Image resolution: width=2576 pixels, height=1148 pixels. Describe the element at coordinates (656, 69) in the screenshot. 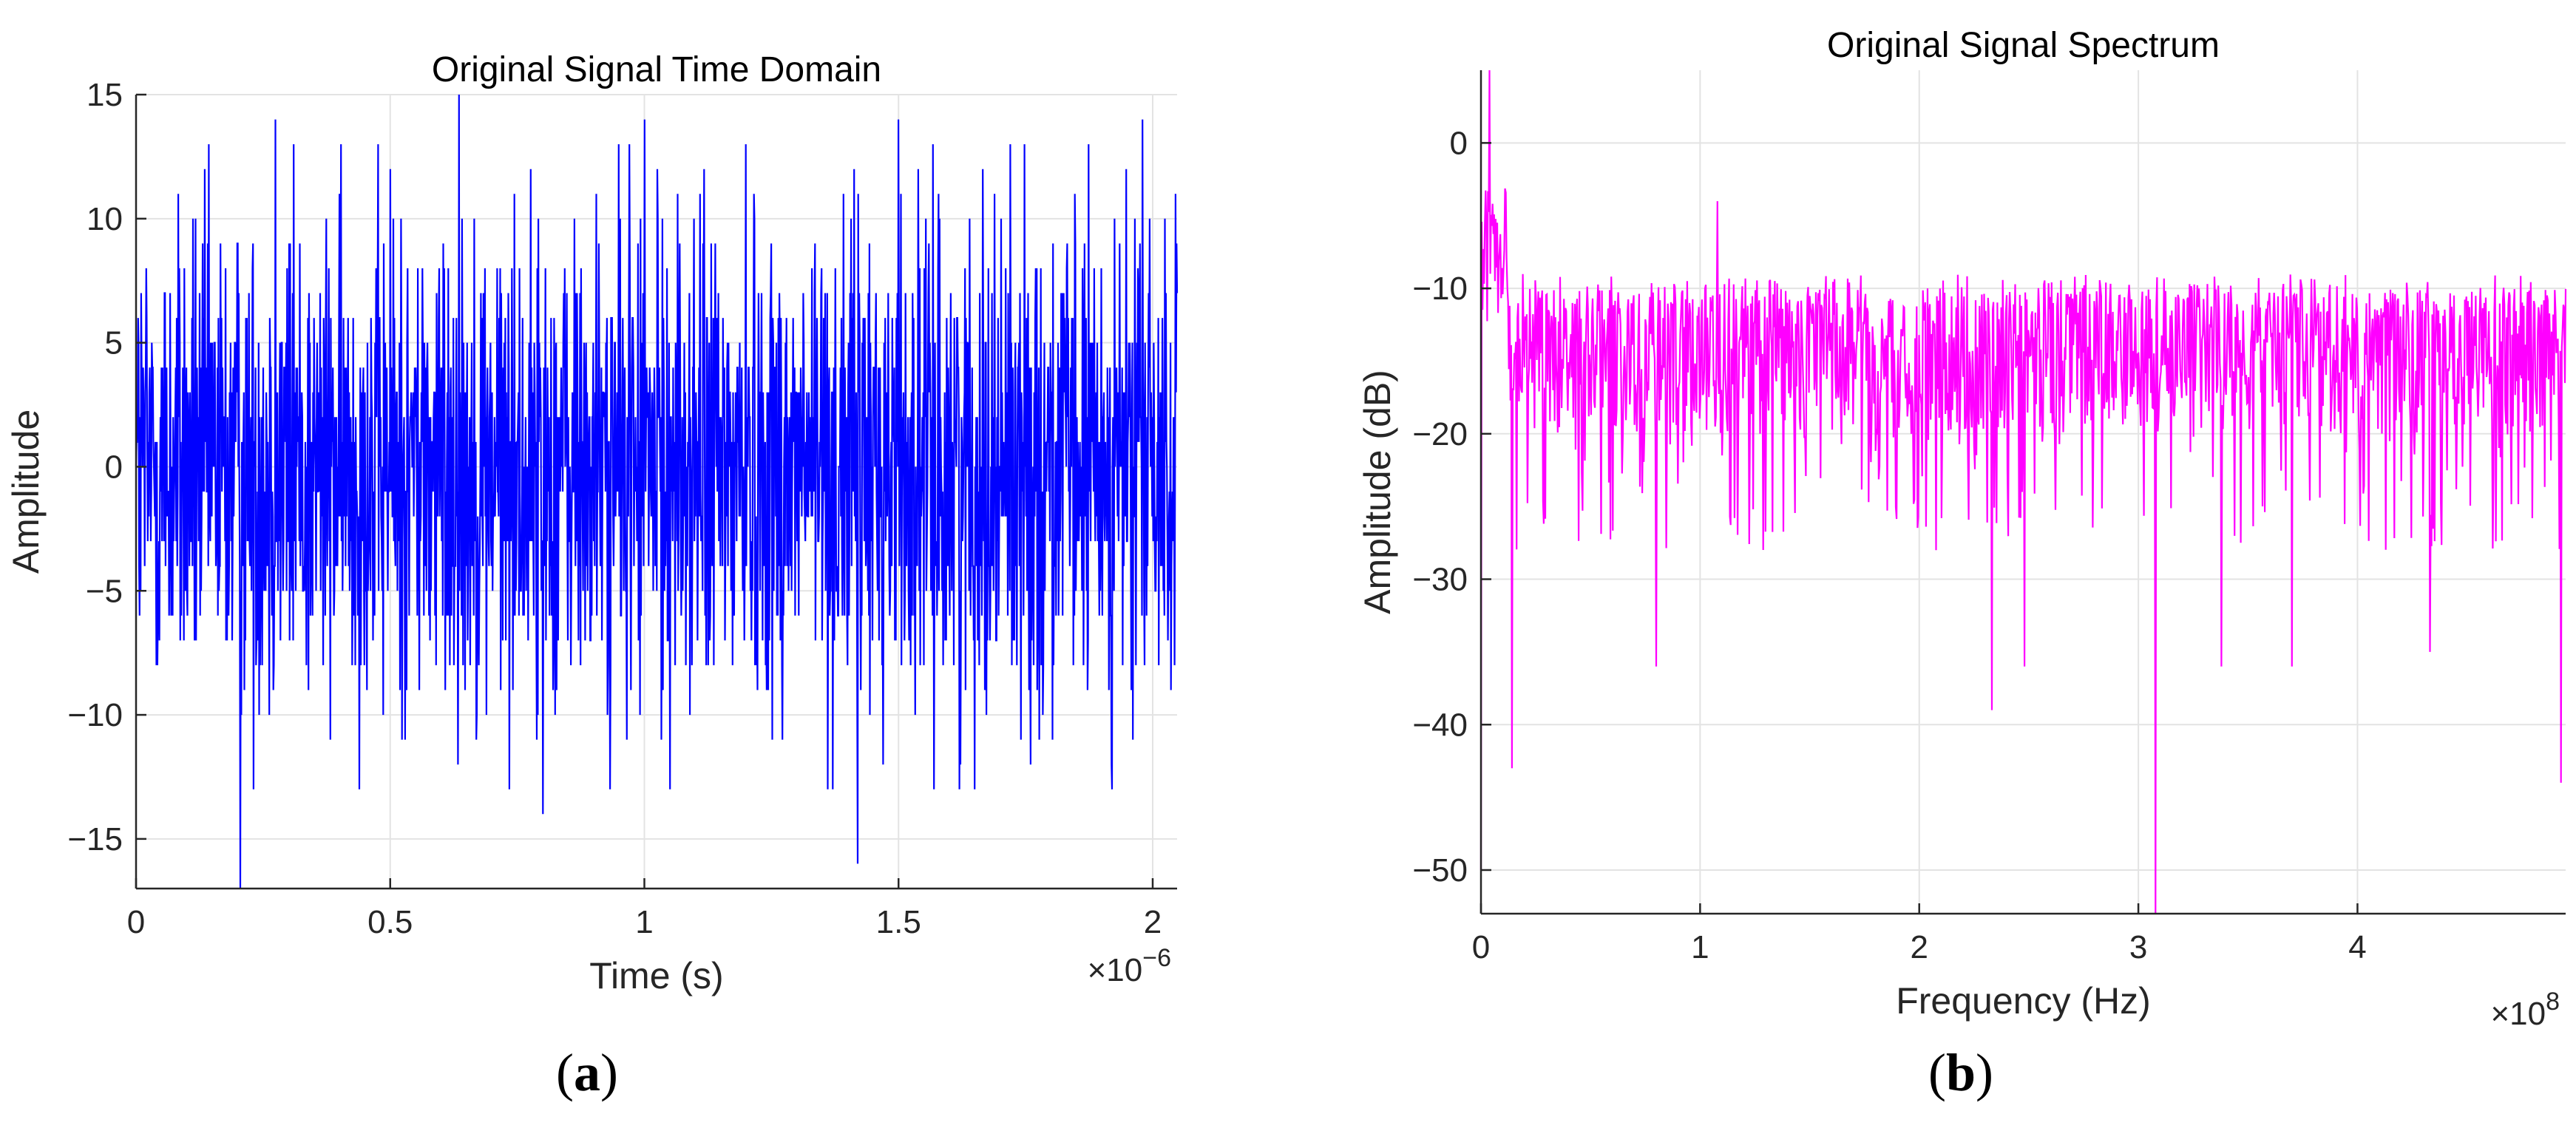

I see `chart-title: Original Signal Time Domain` at that location.